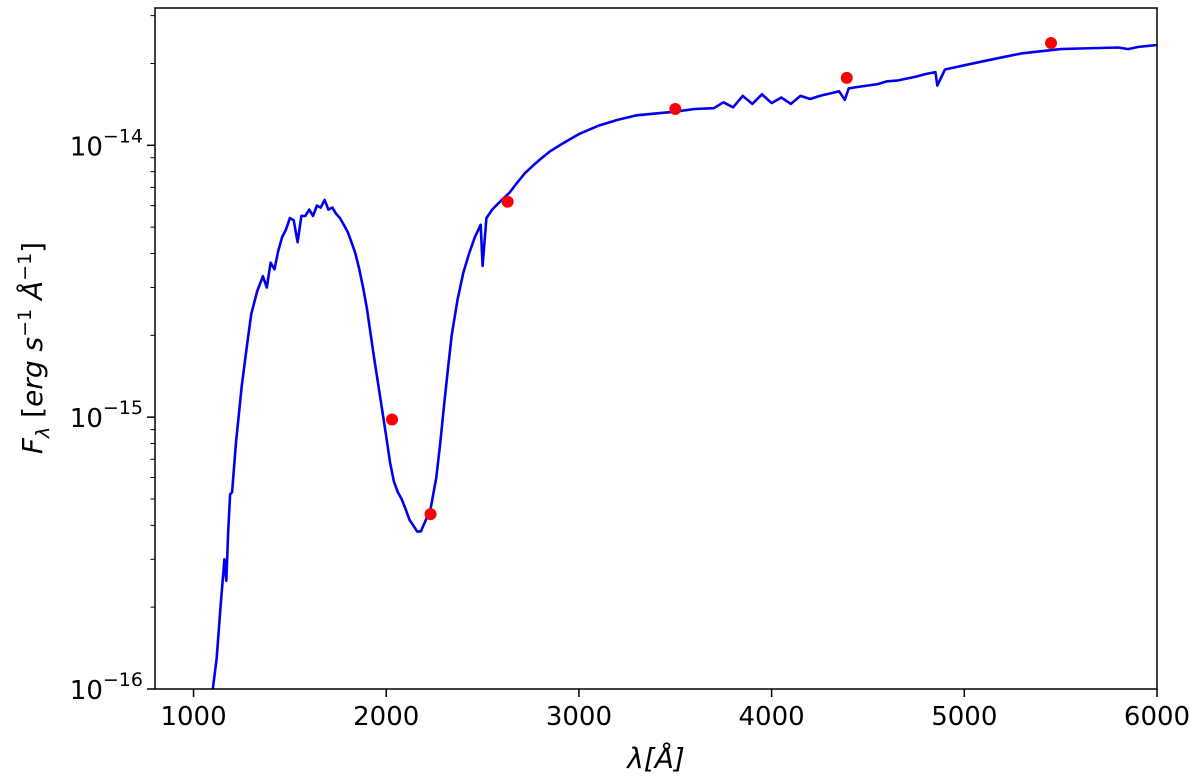 Image resolution: width=1200 pixels, height=782 pixels. What do you see at coordinates (123, 408) in the screenshot?
I see `y-tick-exponent: −15` at bounding box center [123, 408].